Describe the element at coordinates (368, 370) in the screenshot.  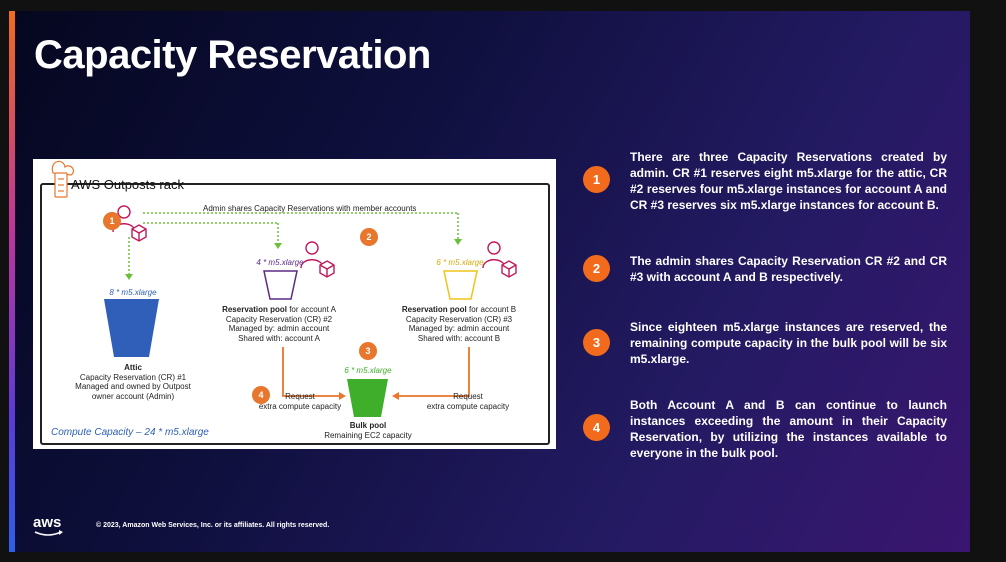
I see `bulk-quantity: 6 * m5.xlarge` at that location.